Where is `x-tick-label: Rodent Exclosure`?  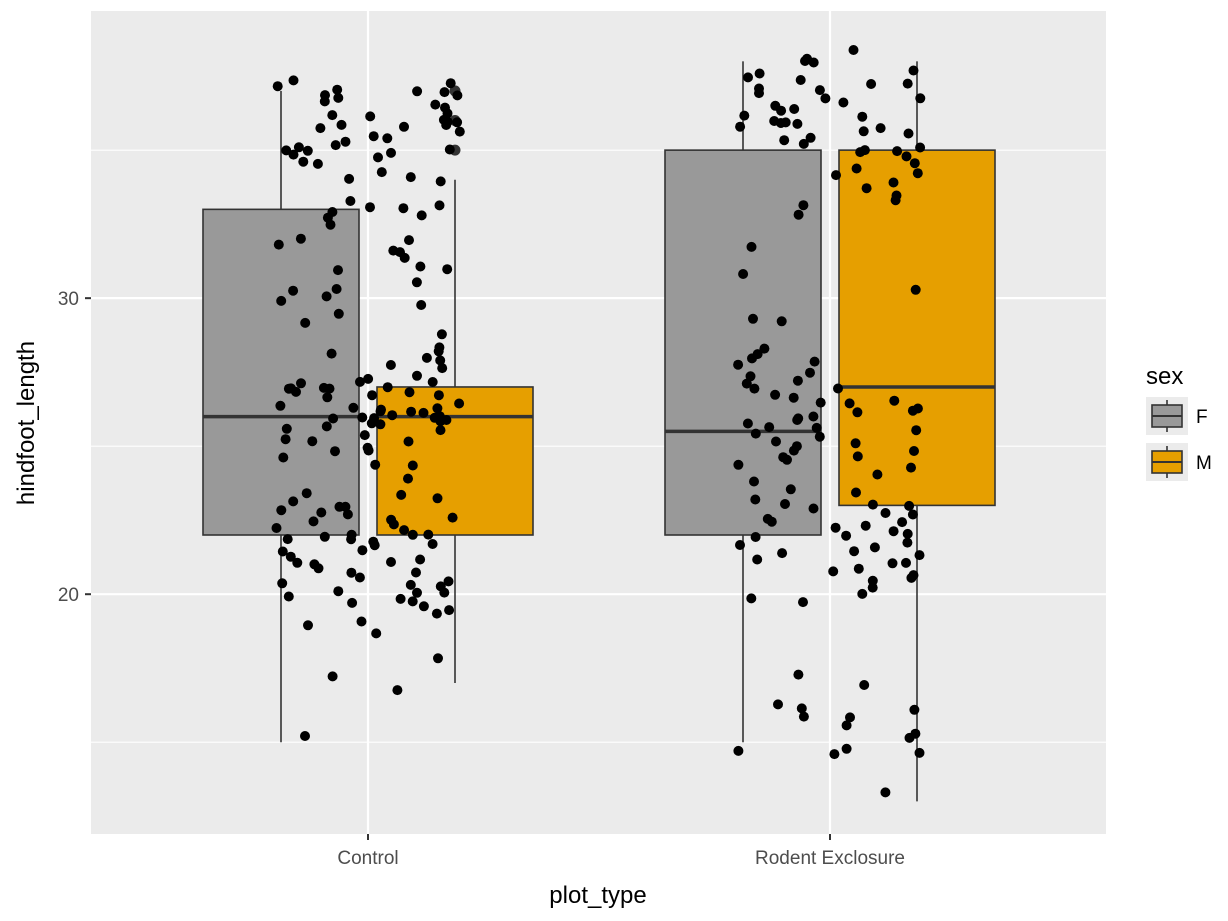 x-tick-label: Rodent Exclosure is located at coordinates (830, 858).